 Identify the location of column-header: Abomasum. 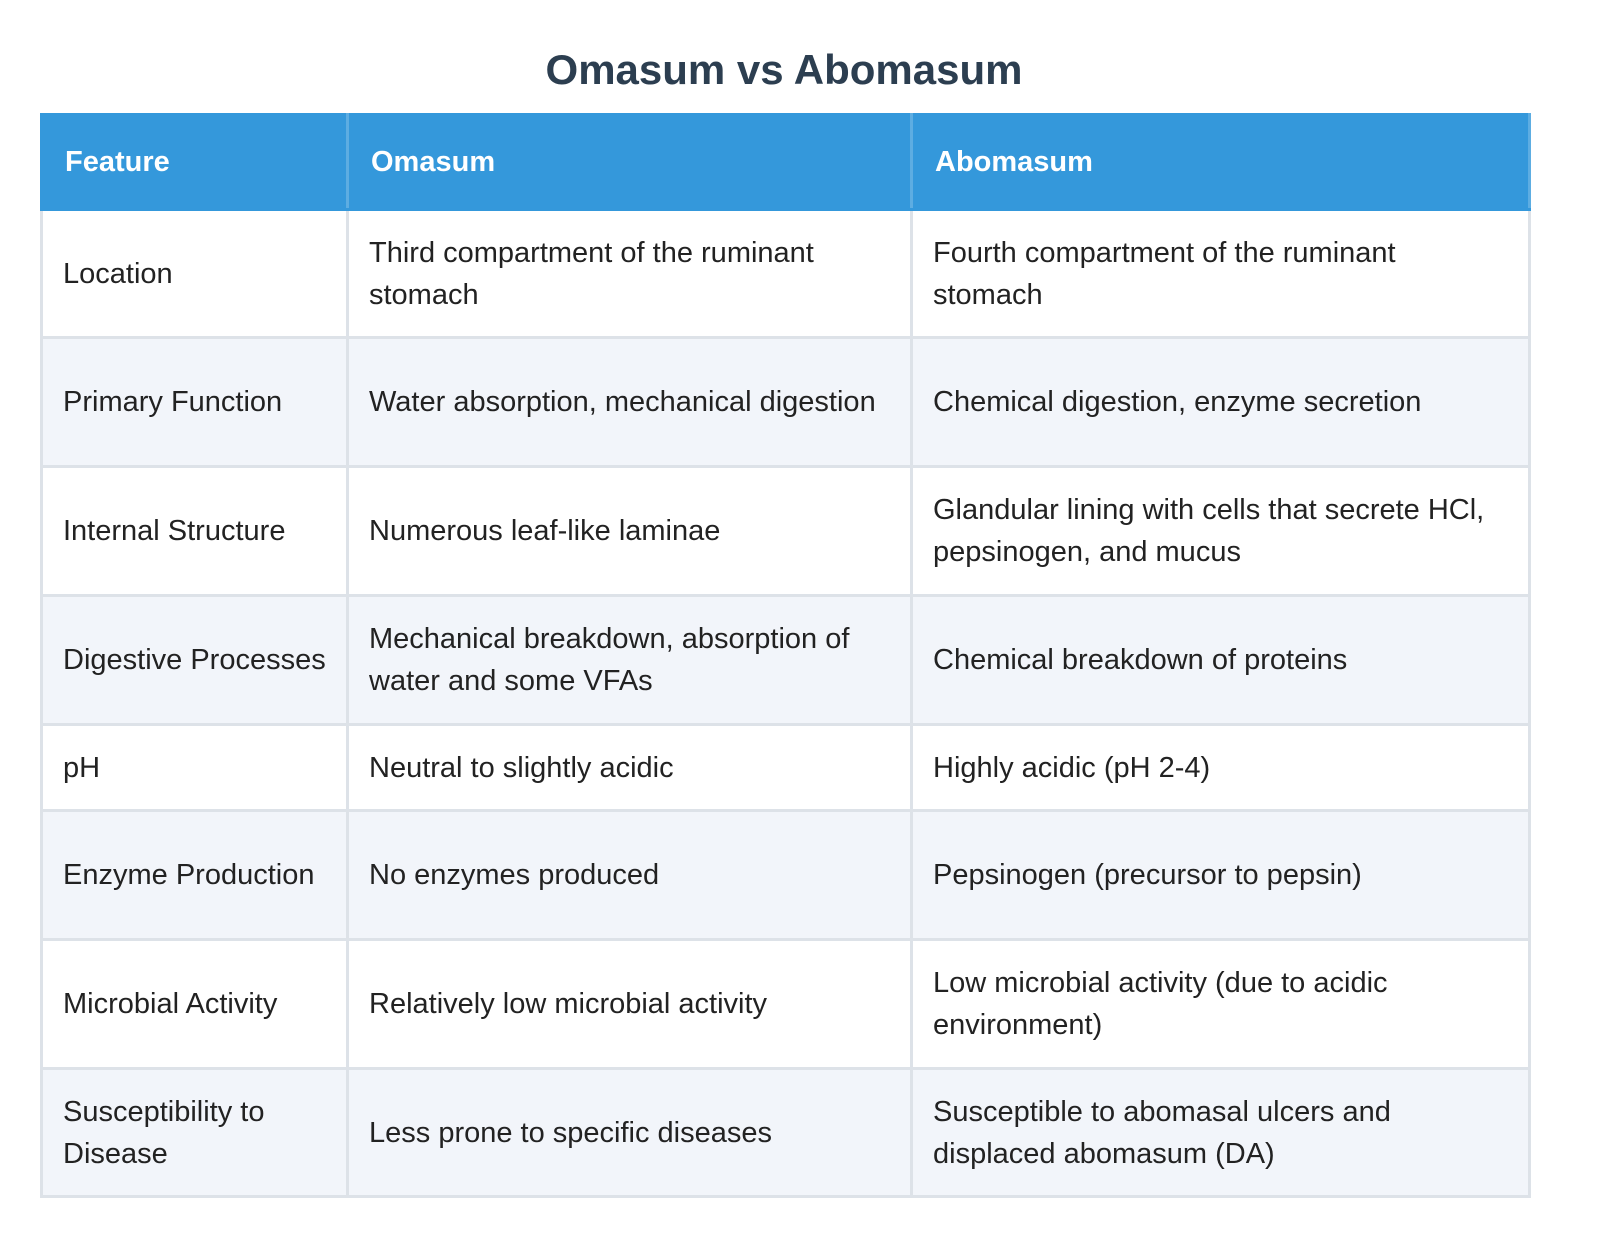
(1220, 162).